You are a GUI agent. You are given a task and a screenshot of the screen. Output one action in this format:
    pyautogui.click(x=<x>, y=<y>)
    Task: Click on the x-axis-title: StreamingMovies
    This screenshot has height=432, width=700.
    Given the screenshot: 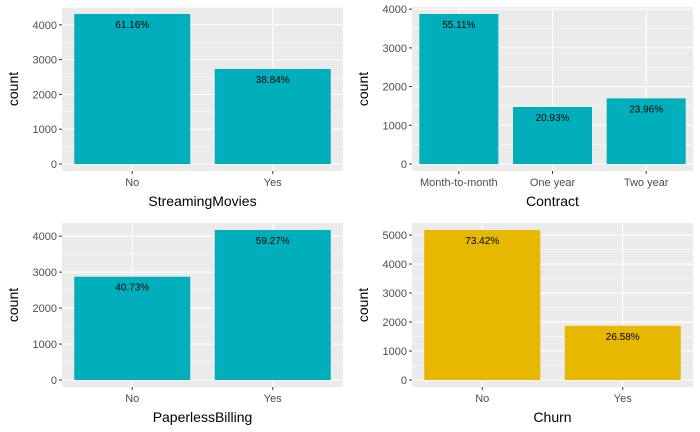 What is the action you would take?
    pyautogui.click(x=202, y=201)
    